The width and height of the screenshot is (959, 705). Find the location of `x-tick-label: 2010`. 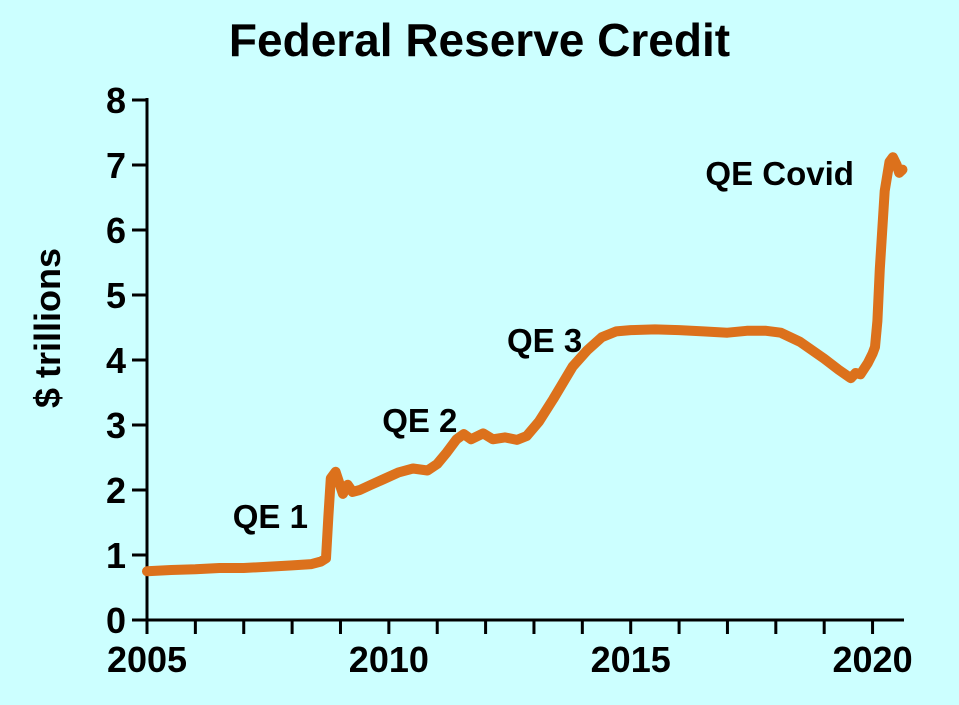

x-tick-label: 2010 is located at coordinates (389, 659).